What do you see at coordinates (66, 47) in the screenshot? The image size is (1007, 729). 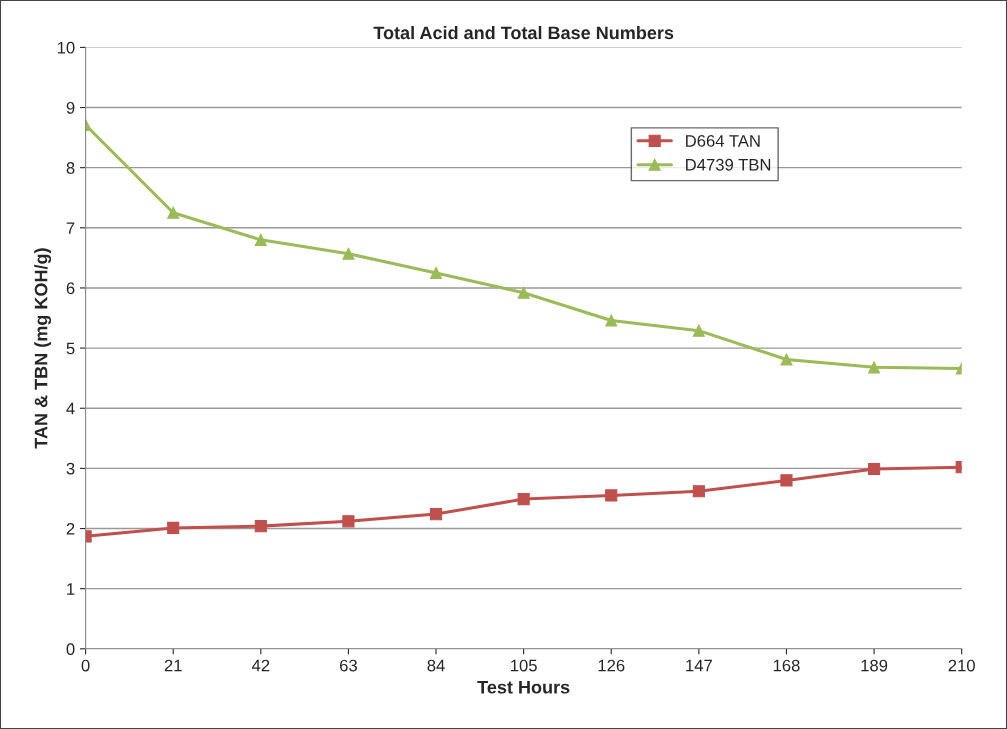 I see `y-tick-label: 10` at bounding box center [66, 47].